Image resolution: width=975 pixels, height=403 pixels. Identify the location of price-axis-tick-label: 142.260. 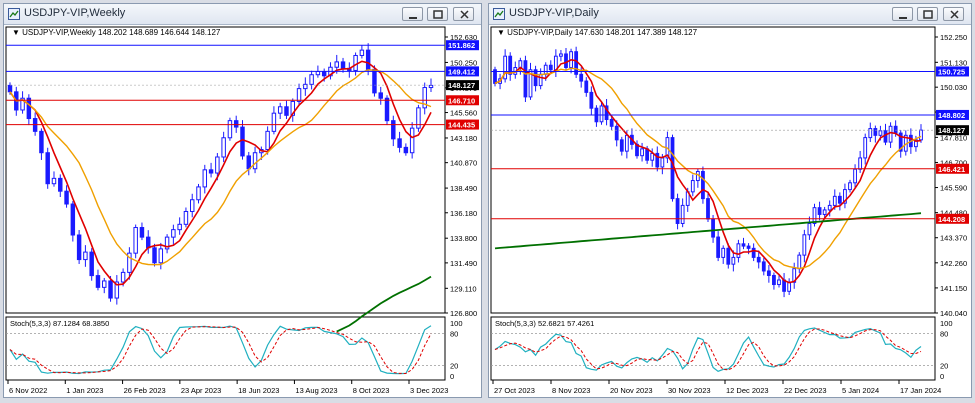
(953, 263).